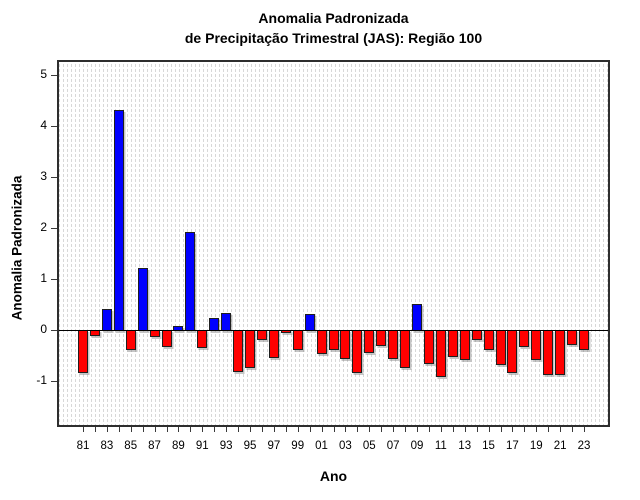 This screenshot has width=640, height=500. Describe the element at coordinates (560, 352) in the screenshot. I see `bar-2021` at that location.